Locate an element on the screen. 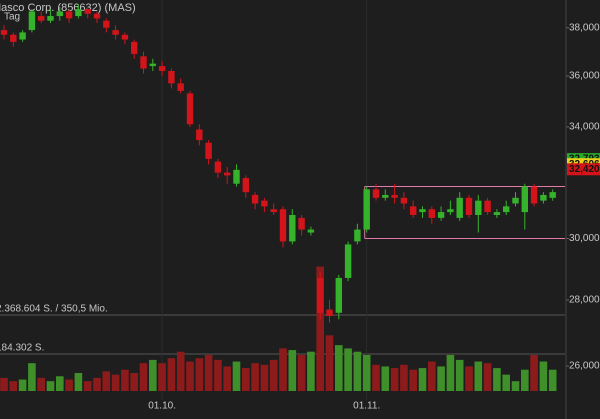  y-tick-label: 36,000 is located at coordinates (584, 76).